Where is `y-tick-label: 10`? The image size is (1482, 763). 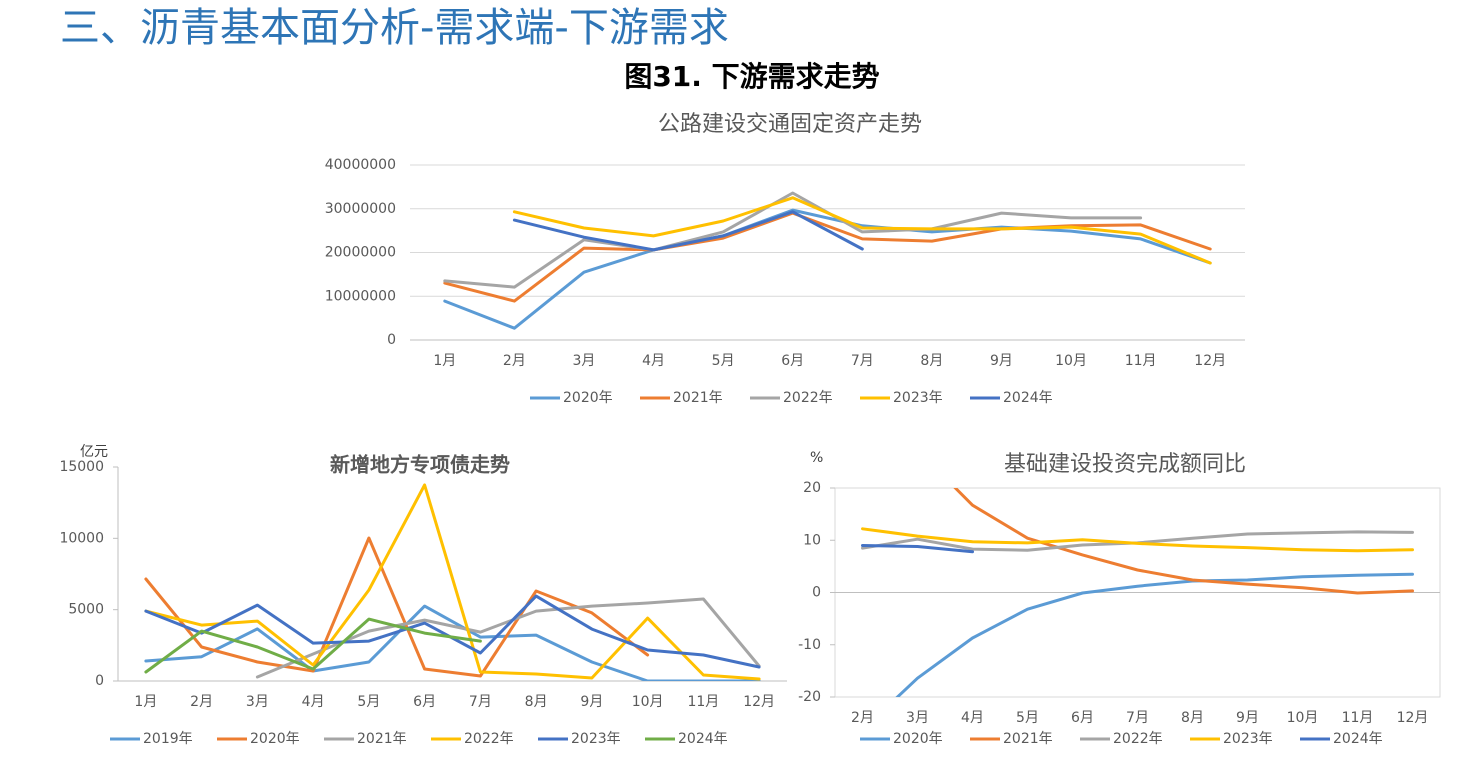
y-tick-label: 10 is located at coordinates (812, 540).